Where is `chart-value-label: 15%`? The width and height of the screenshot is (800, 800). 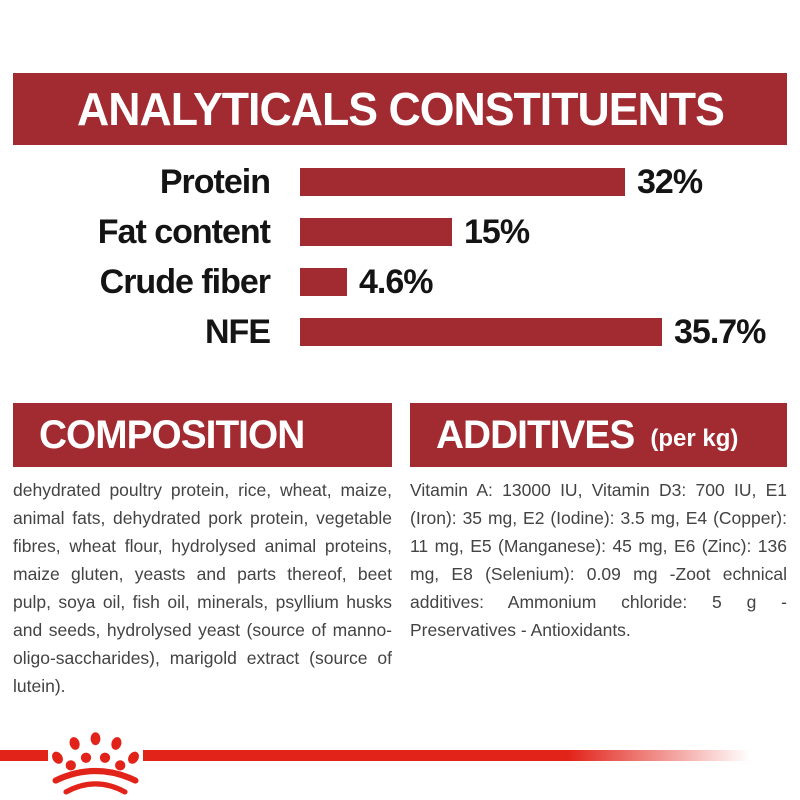
chart-value-label: 15% is located at coordinates (497, 231).